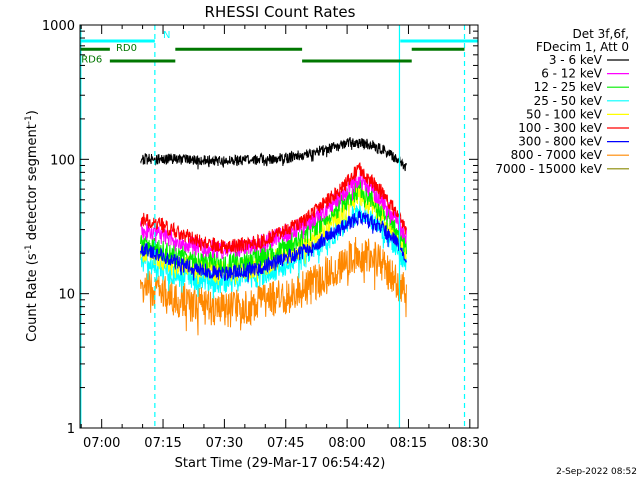  Describe the element at coordinates (162, 443) in the screenshot. I see `x-tick-label: 07:15` at that location.